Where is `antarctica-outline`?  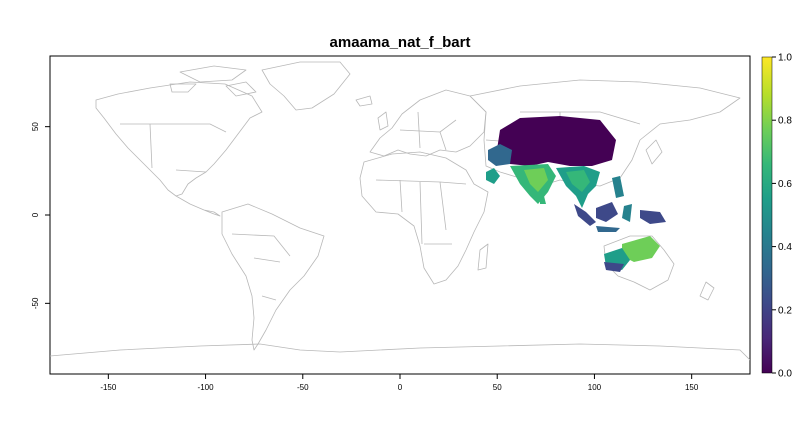
antarctica-outline is located at coordinates (400, 352).